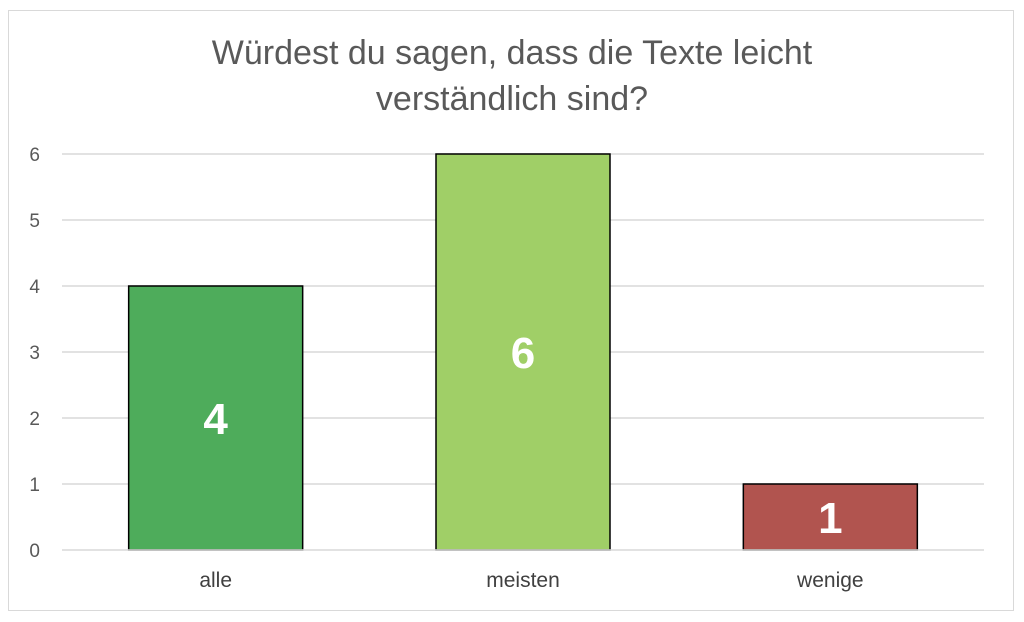 The image size is (1024, 622). I want to click on y-axis-ticks: 0 1 2 3 4 5 6, so click(34, 353).